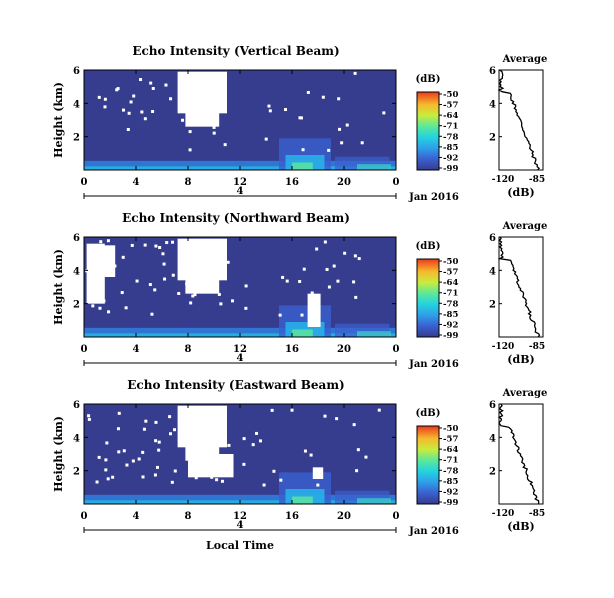 This screenshot has width=614, height=598. What do you see at coordinates (292, 349) in the screenshot?
I see `x-tick-label: 16` at bounding box center [292, 349].